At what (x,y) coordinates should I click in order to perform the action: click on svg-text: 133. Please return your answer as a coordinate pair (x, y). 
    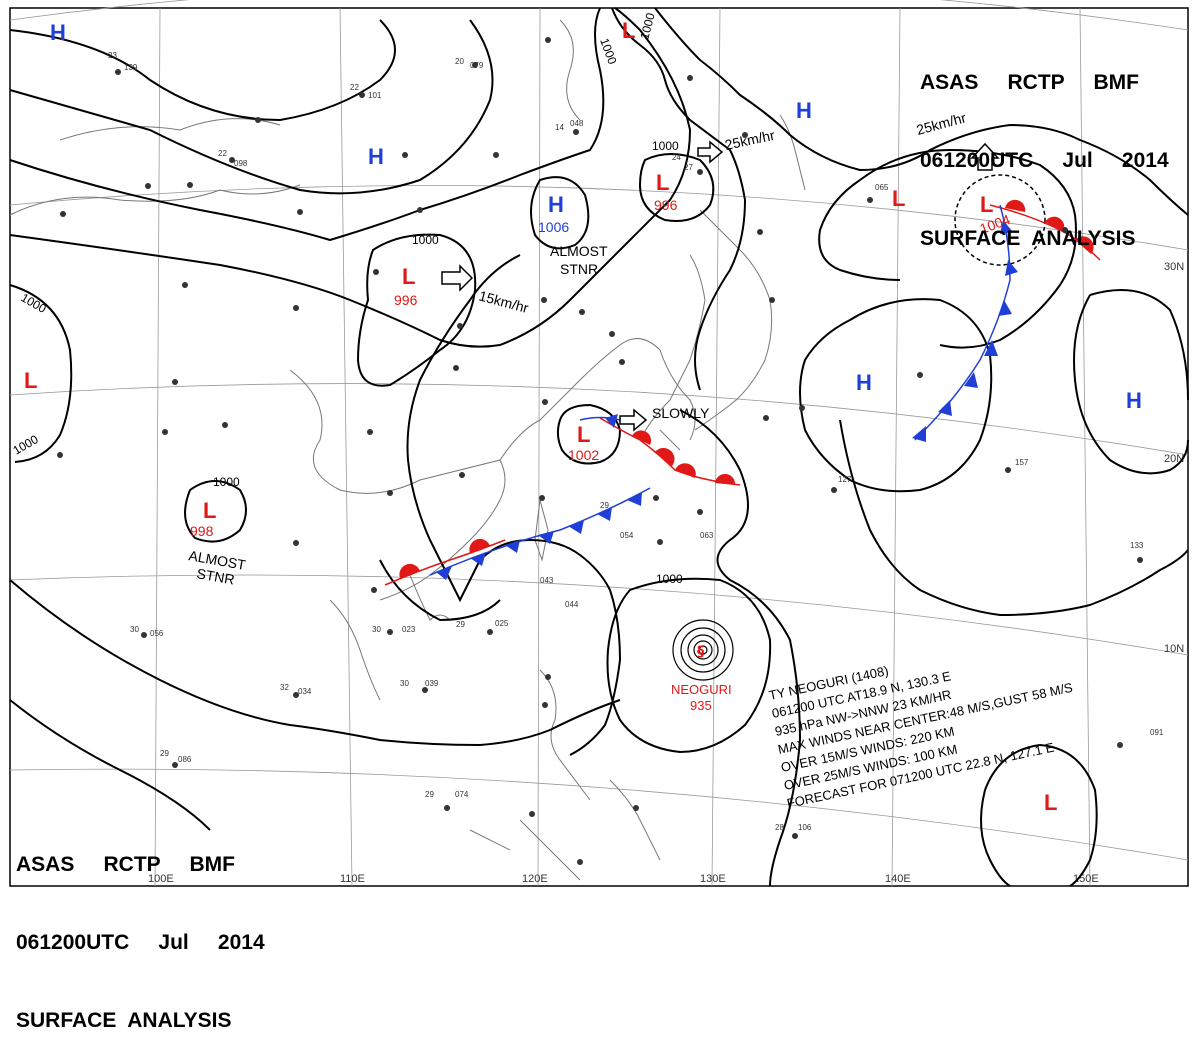
    Looking at the image, I should click on (1137, 545).